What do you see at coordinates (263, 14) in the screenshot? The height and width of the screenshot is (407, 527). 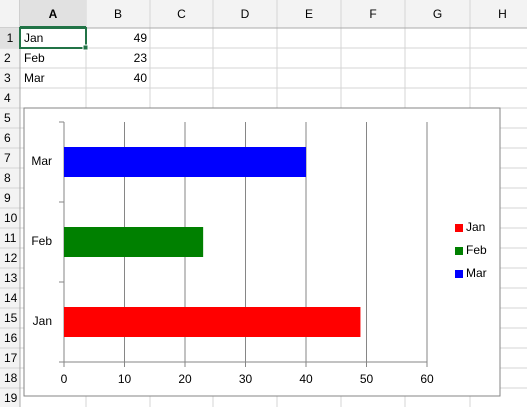 I see `header-bg` at bounding box center [263, 14].